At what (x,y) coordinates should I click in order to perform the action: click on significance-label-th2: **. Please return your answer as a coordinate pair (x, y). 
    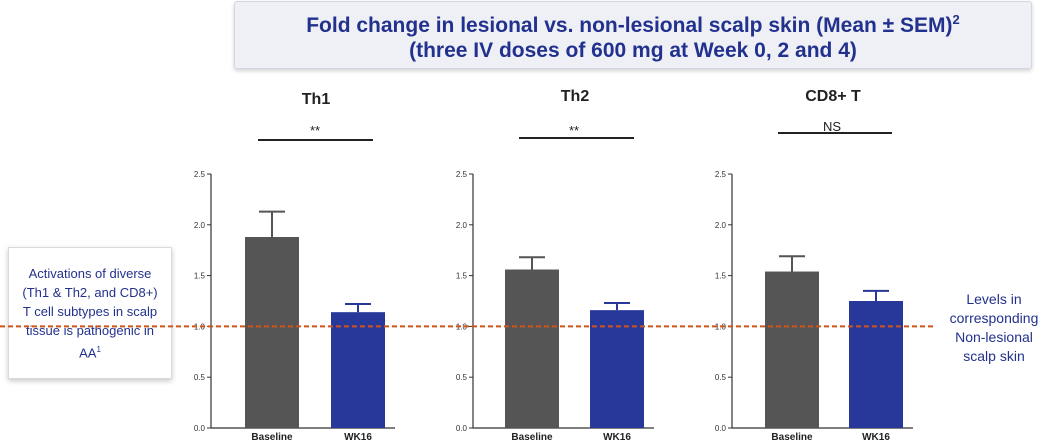
    Looking at the image, I should click on (574, 130).